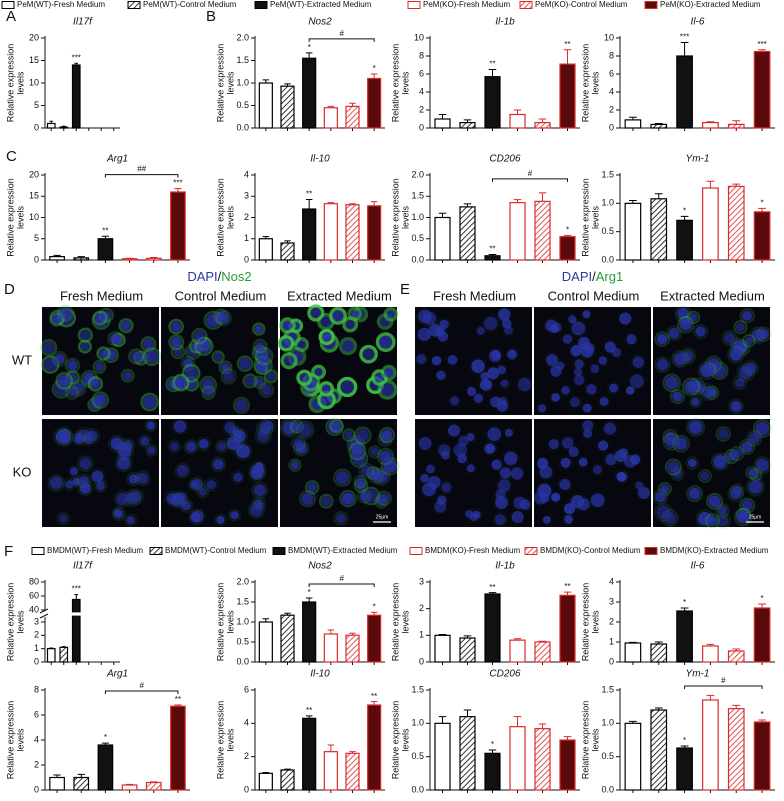 This screenshot has height=801, width=784. What do you see at coordinates (684, 210) in the screenshot?
I see `significance: *` at bounding box center [684, 210].